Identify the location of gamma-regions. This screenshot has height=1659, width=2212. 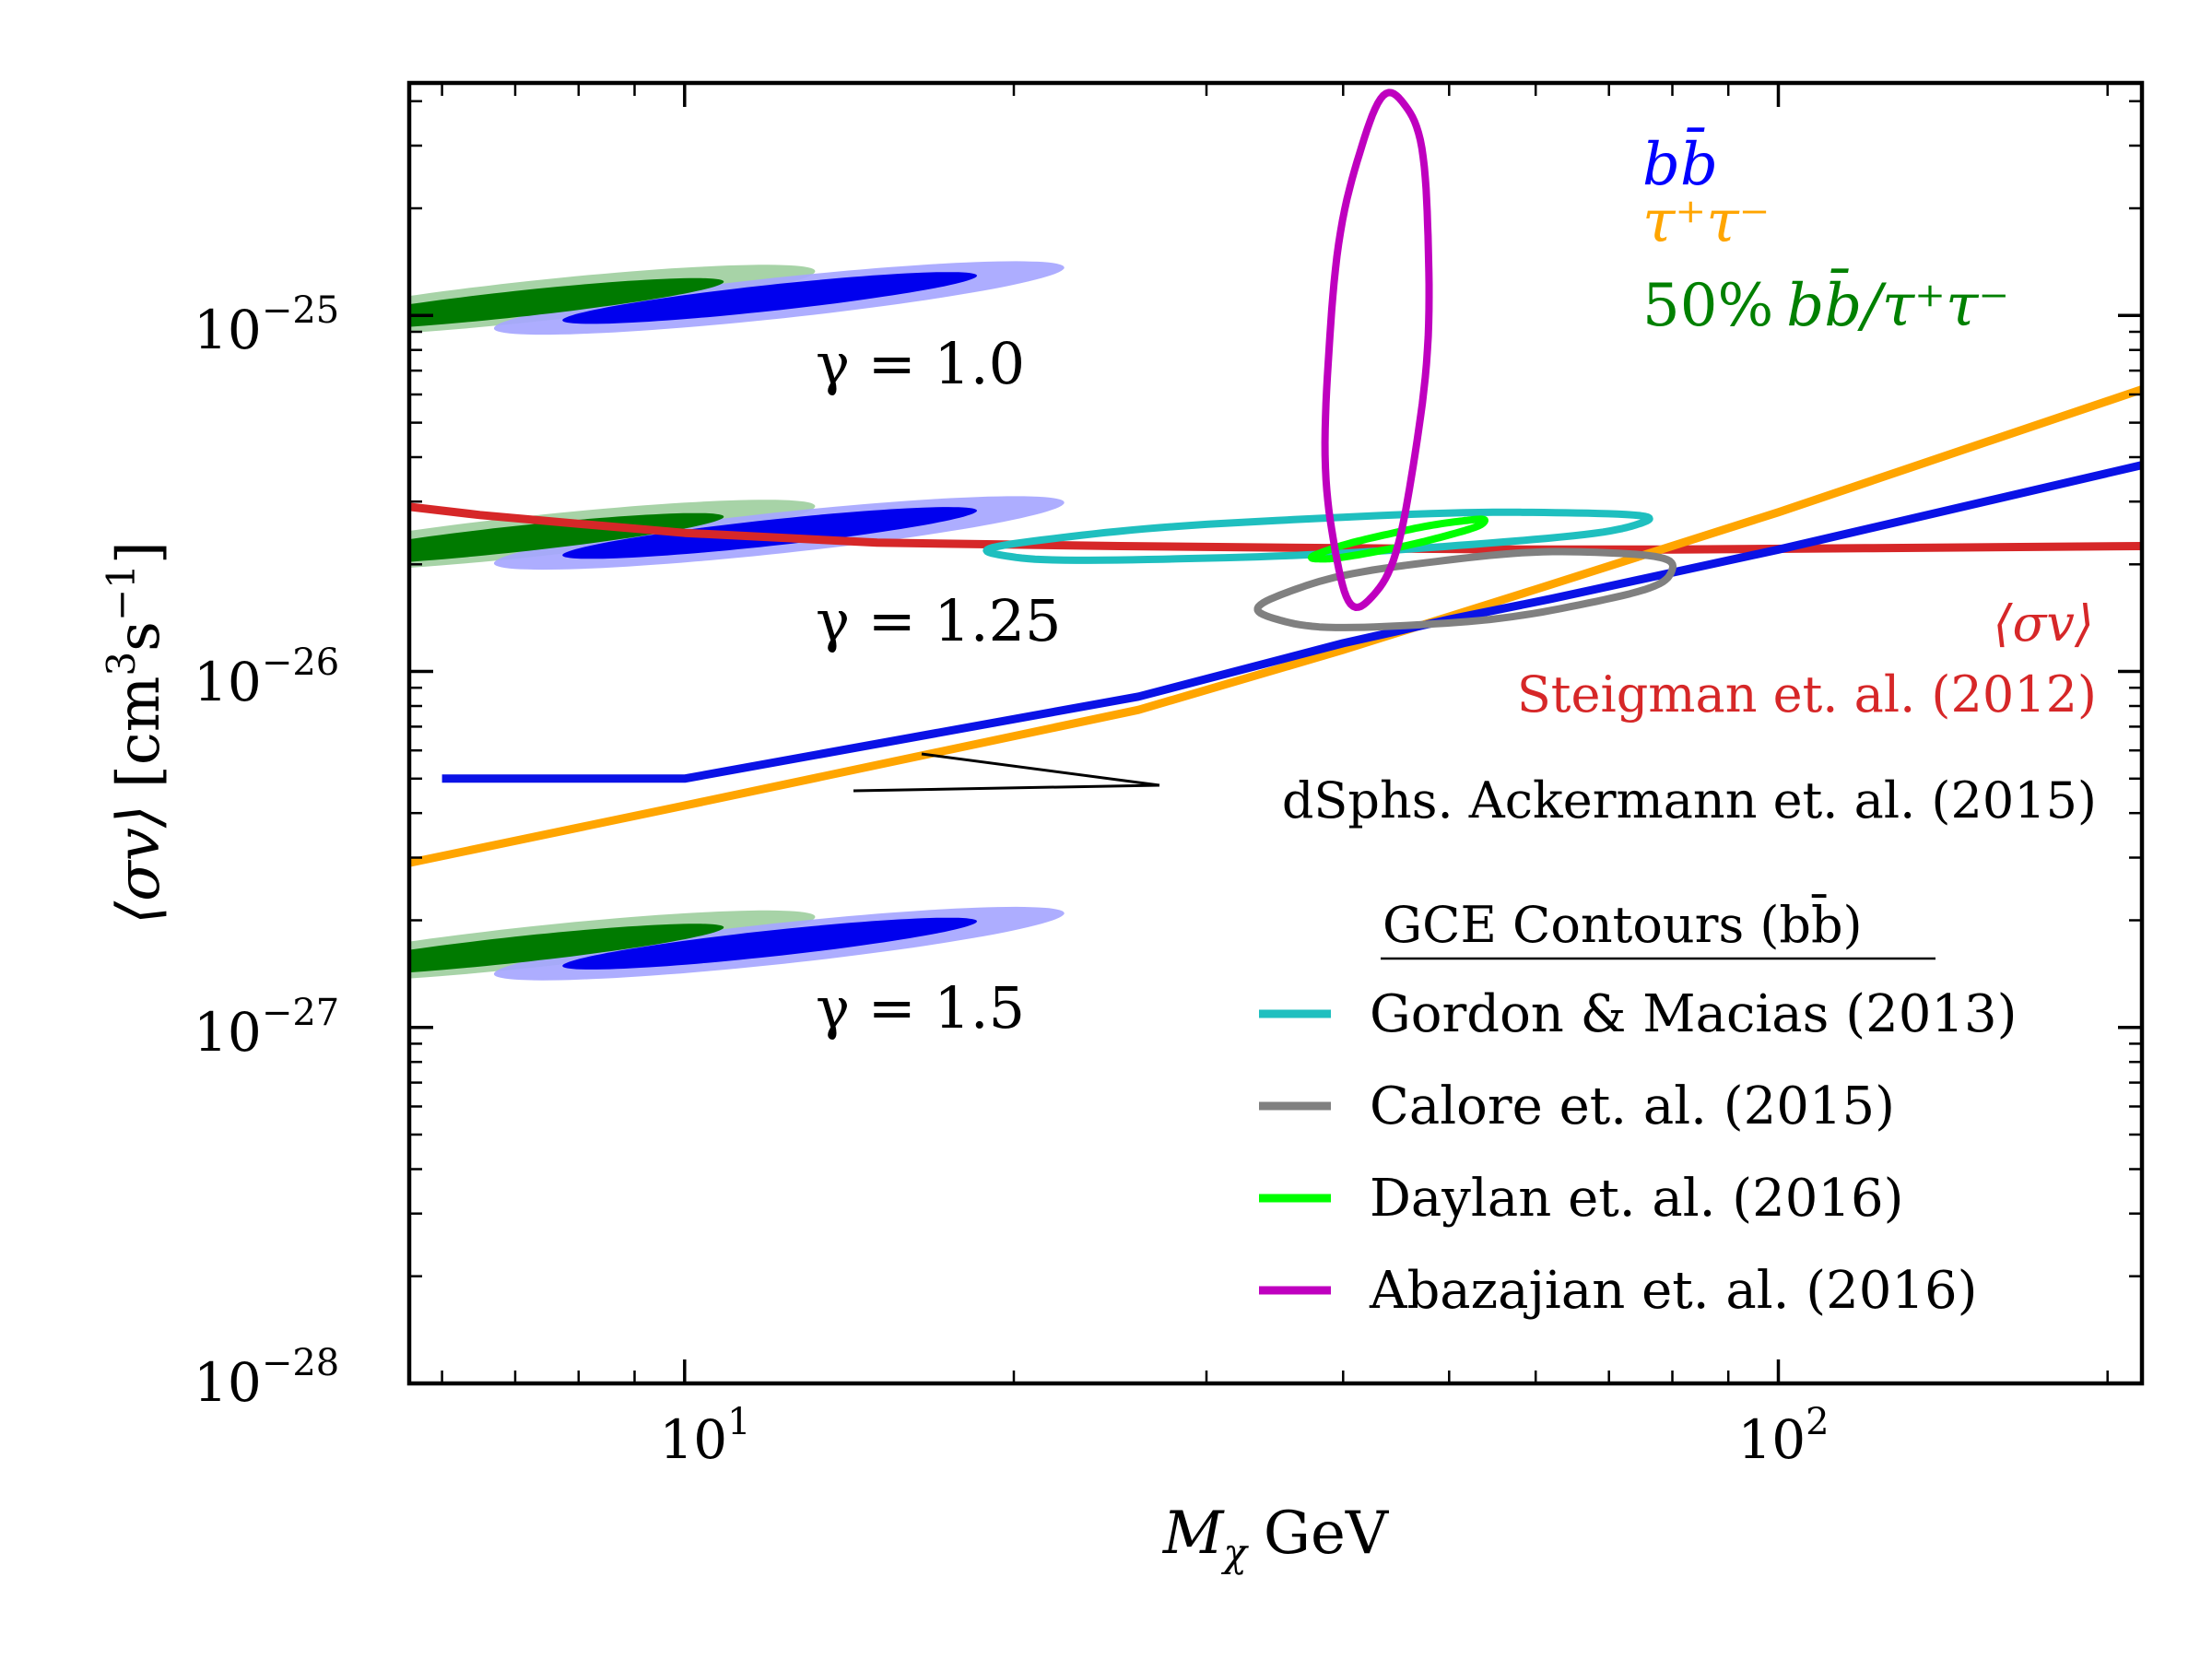
(737, 621).